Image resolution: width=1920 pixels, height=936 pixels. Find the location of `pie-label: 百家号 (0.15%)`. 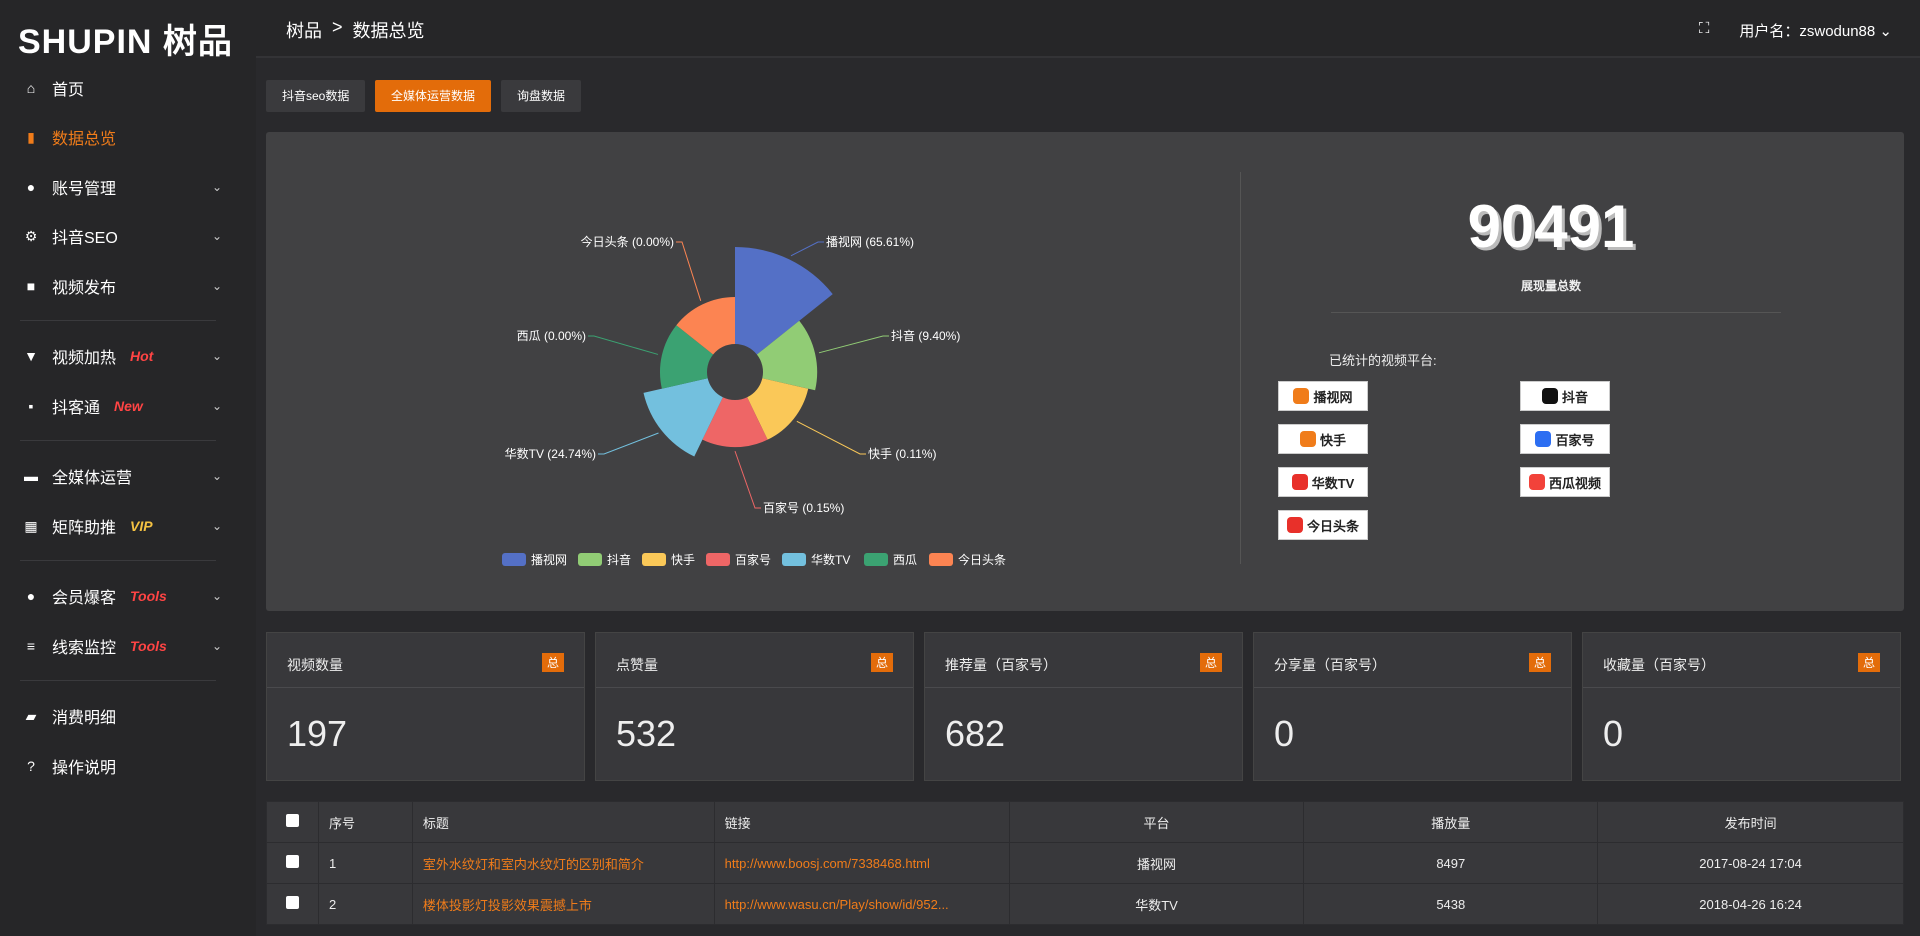

pie-label: 百家号 (0.15%) is located at coordinates (803, 507).